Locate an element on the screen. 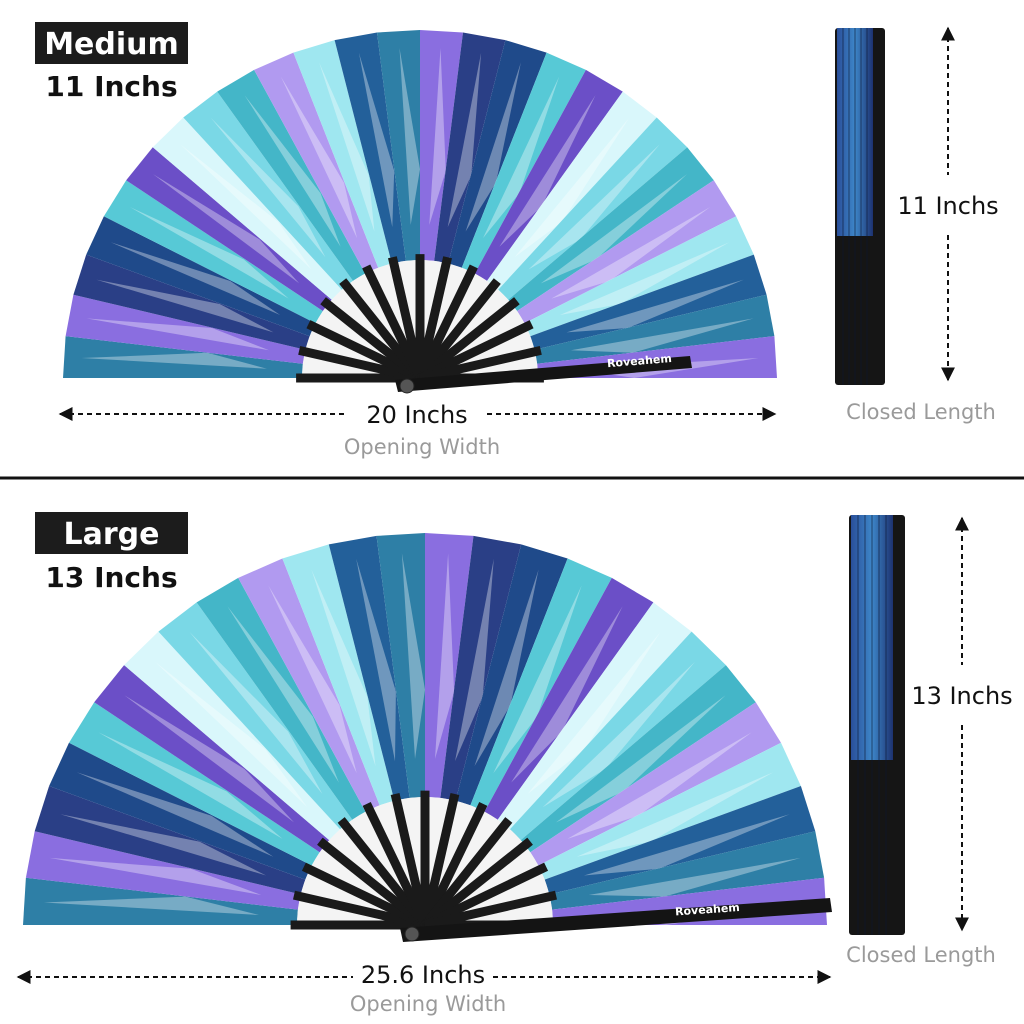 The height and width of the screenshot is (1024, 1024). badge-label: Medium is located at coordinates (111, 44).